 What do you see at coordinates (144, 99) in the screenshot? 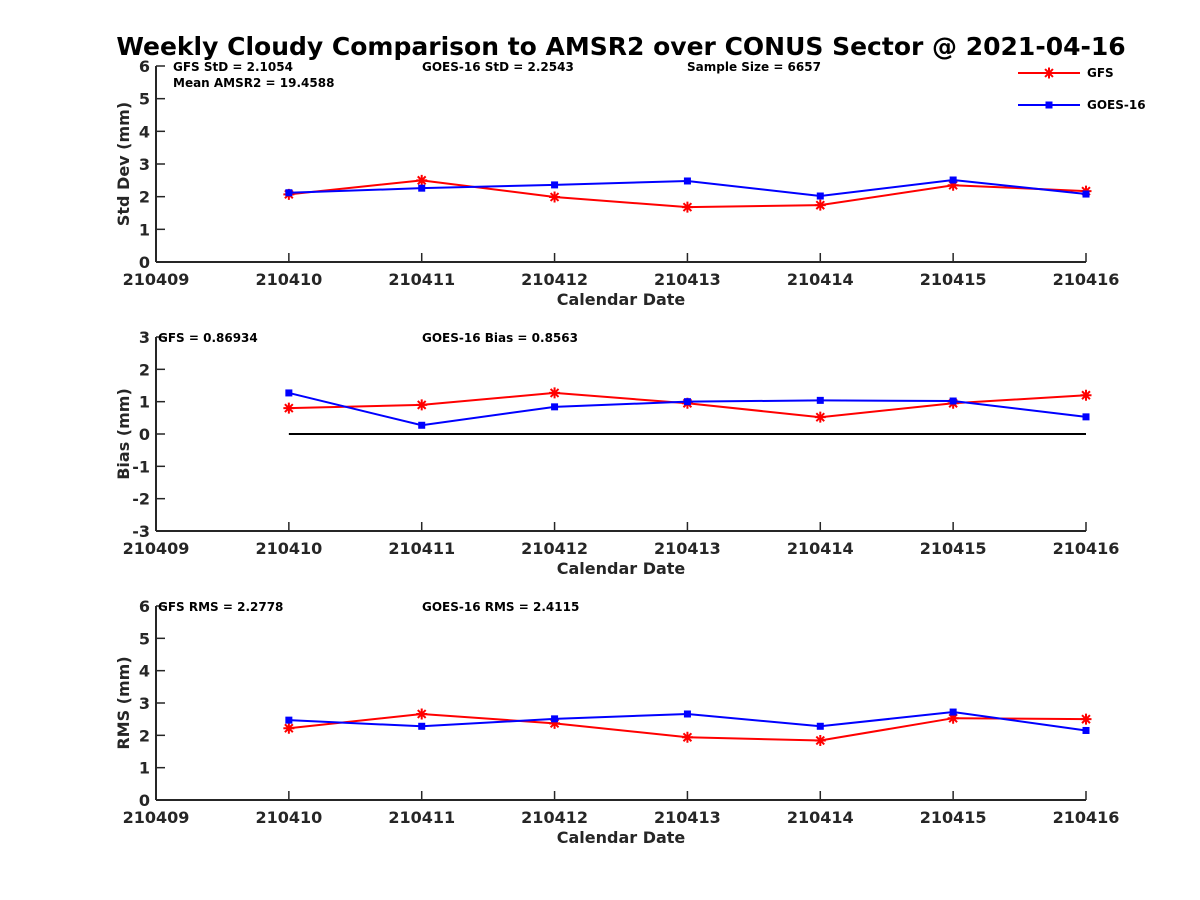
I see `y-tick-label: 5` at bounding box center [144, 99].